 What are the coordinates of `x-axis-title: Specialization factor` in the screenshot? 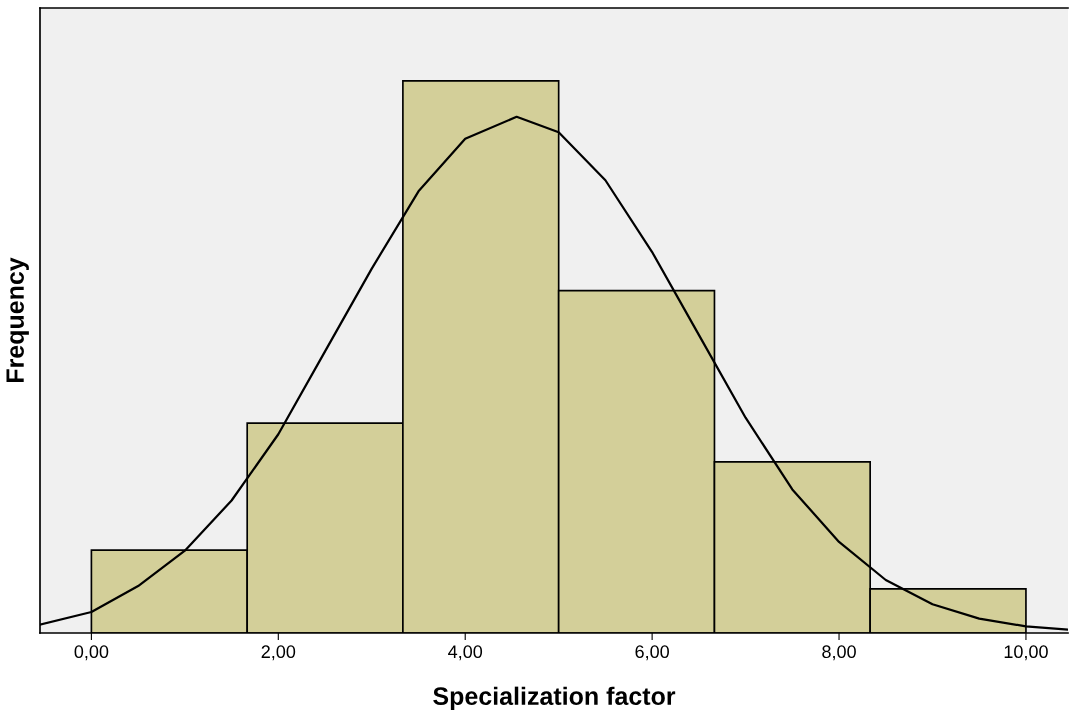 It's located at (554, 698).